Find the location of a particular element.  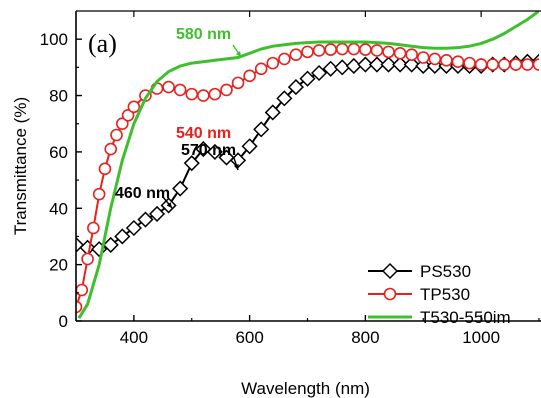

legend-entry: T530-550im is located at coordinates (439, 317).